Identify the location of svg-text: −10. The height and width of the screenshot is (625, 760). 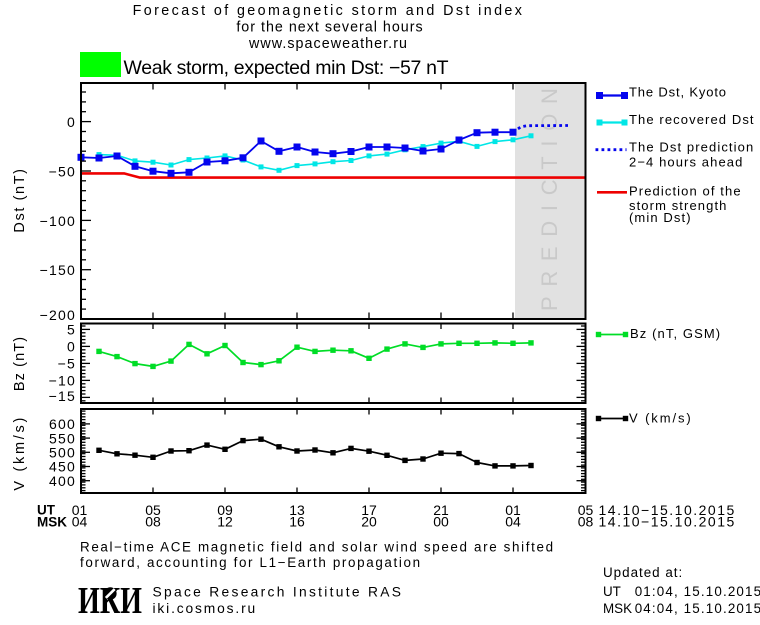
(62, 381).